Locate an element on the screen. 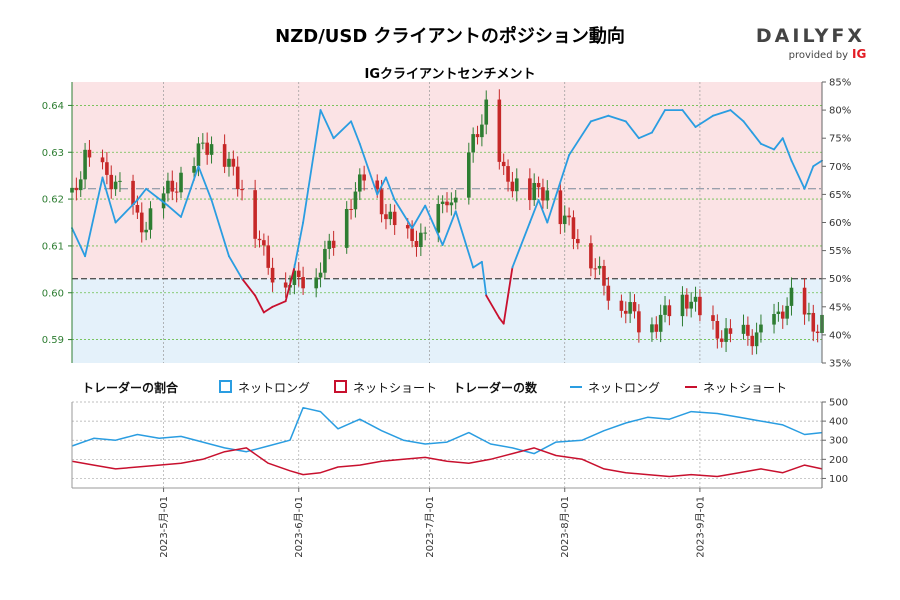 The height and width of the screenshot is (600, 900). dailyfx-logo: DAILYFX provided by IG is located at coordinates (811, 43).